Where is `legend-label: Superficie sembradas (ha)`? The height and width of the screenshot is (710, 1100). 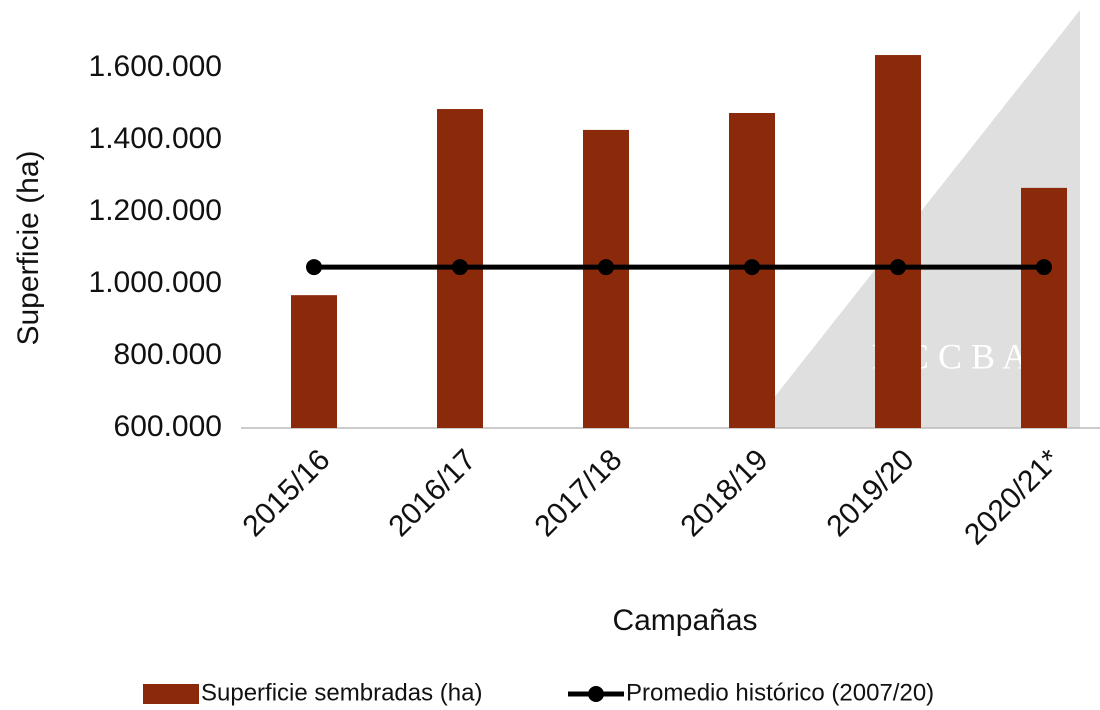
legend-label: Superficie sembradas (ha) is located at coordinates (341, 692).